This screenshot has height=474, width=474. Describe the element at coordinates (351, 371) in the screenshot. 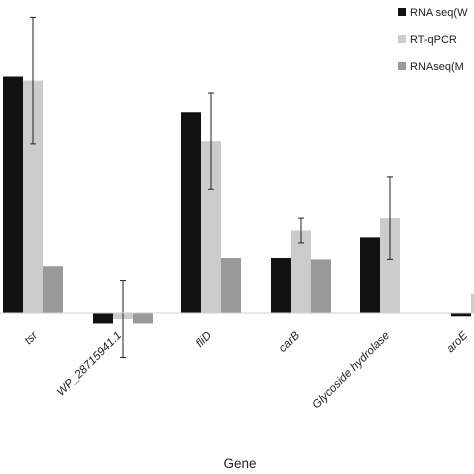

I see `x-tick-label-4: Glycoside hydrolase` at that location.